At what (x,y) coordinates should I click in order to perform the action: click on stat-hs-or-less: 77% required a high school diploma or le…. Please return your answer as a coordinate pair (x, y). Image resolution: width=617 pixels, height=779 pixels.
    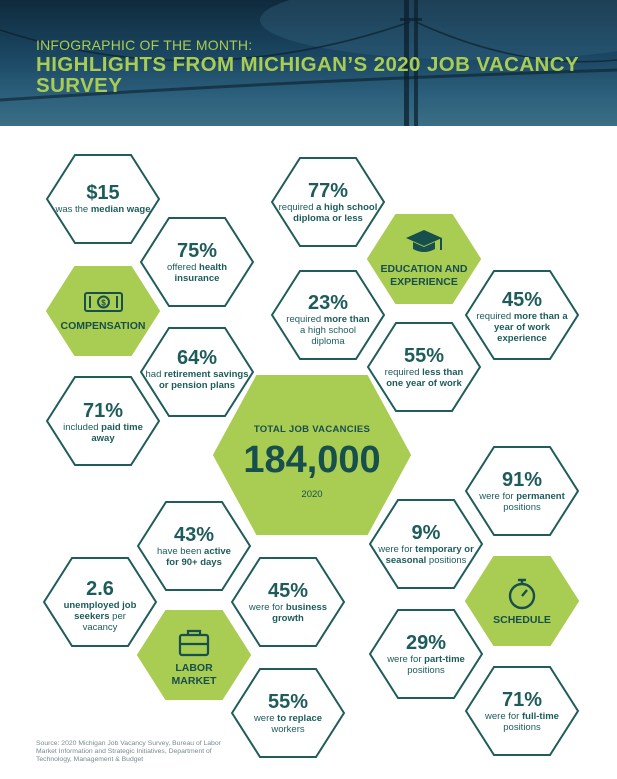
    Looking at the image, I should click on (328, 202).